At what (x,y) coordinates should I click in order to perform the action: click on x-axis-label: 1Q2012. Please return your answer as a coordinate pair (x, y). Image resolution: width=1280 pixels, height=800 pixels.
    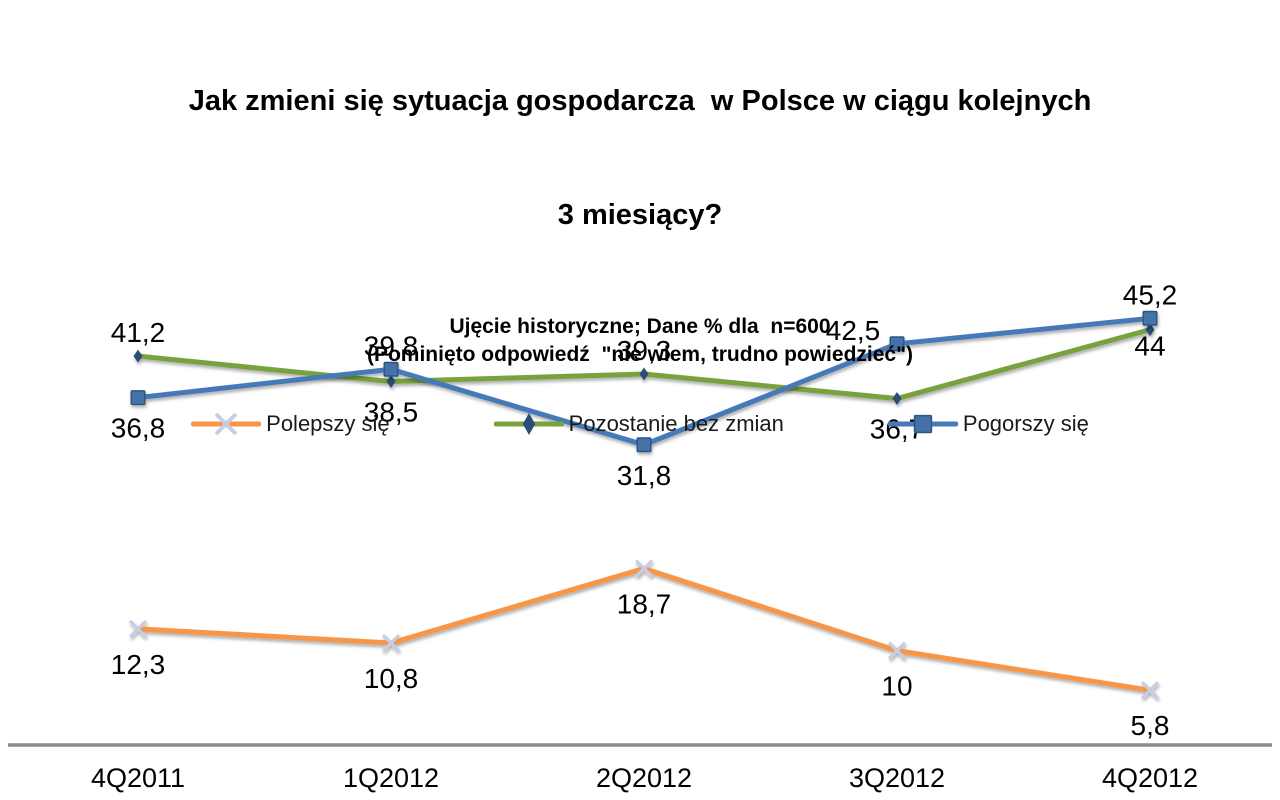
    Looking at the image, I should click on (391, 778).